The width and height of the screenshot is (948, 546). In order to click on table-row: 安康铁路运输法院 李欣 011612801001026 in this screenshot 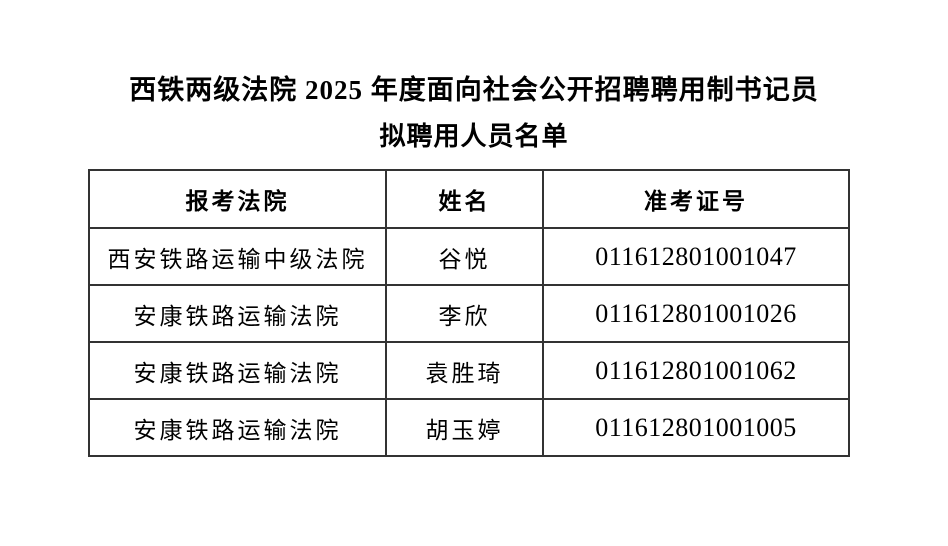, I will do `click(469, 313)`.